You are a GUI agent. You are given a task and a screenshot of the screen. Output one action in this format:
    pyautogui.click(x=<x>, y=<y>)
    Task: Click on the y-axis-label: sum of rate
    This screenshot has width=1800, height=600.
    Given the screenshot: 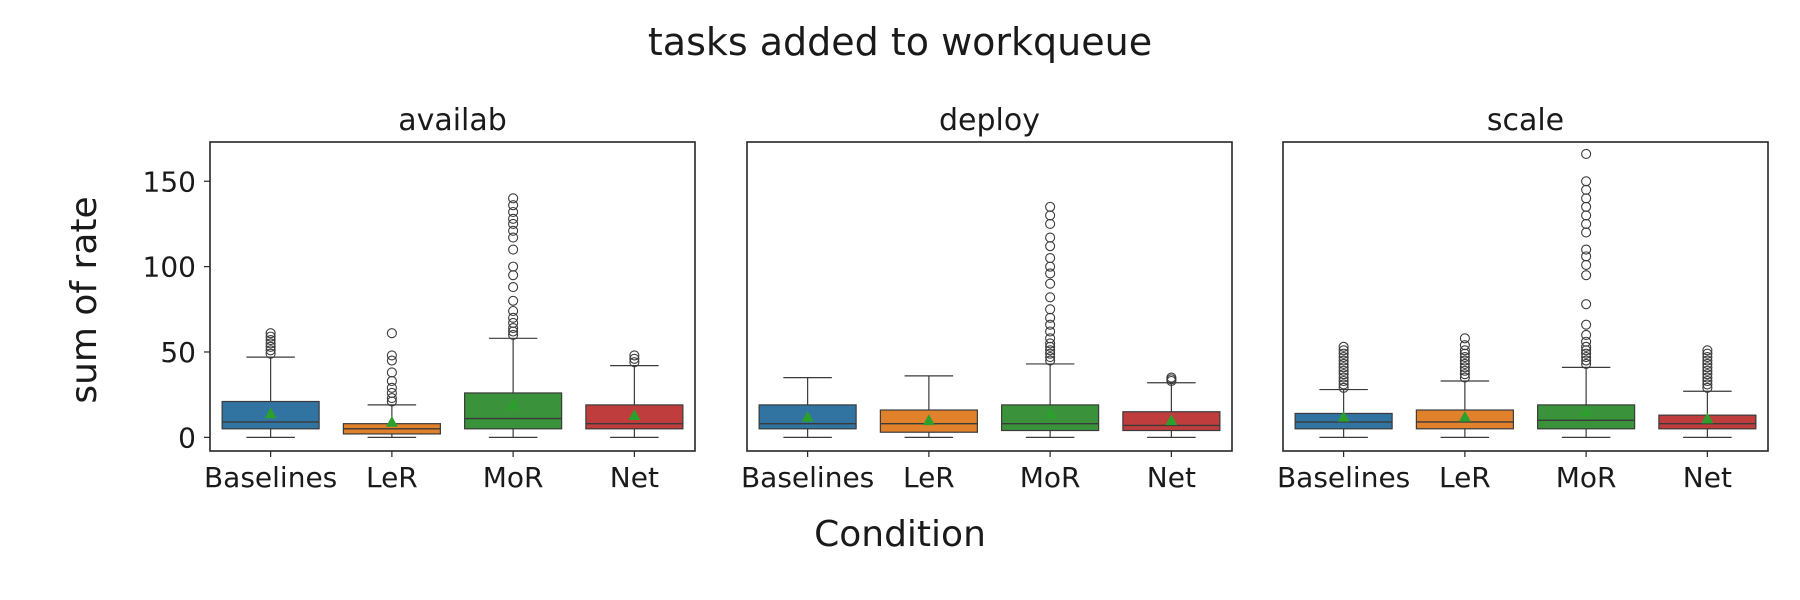 What is the action you would take?
    pyautogui.click(x=84, y=299)
    